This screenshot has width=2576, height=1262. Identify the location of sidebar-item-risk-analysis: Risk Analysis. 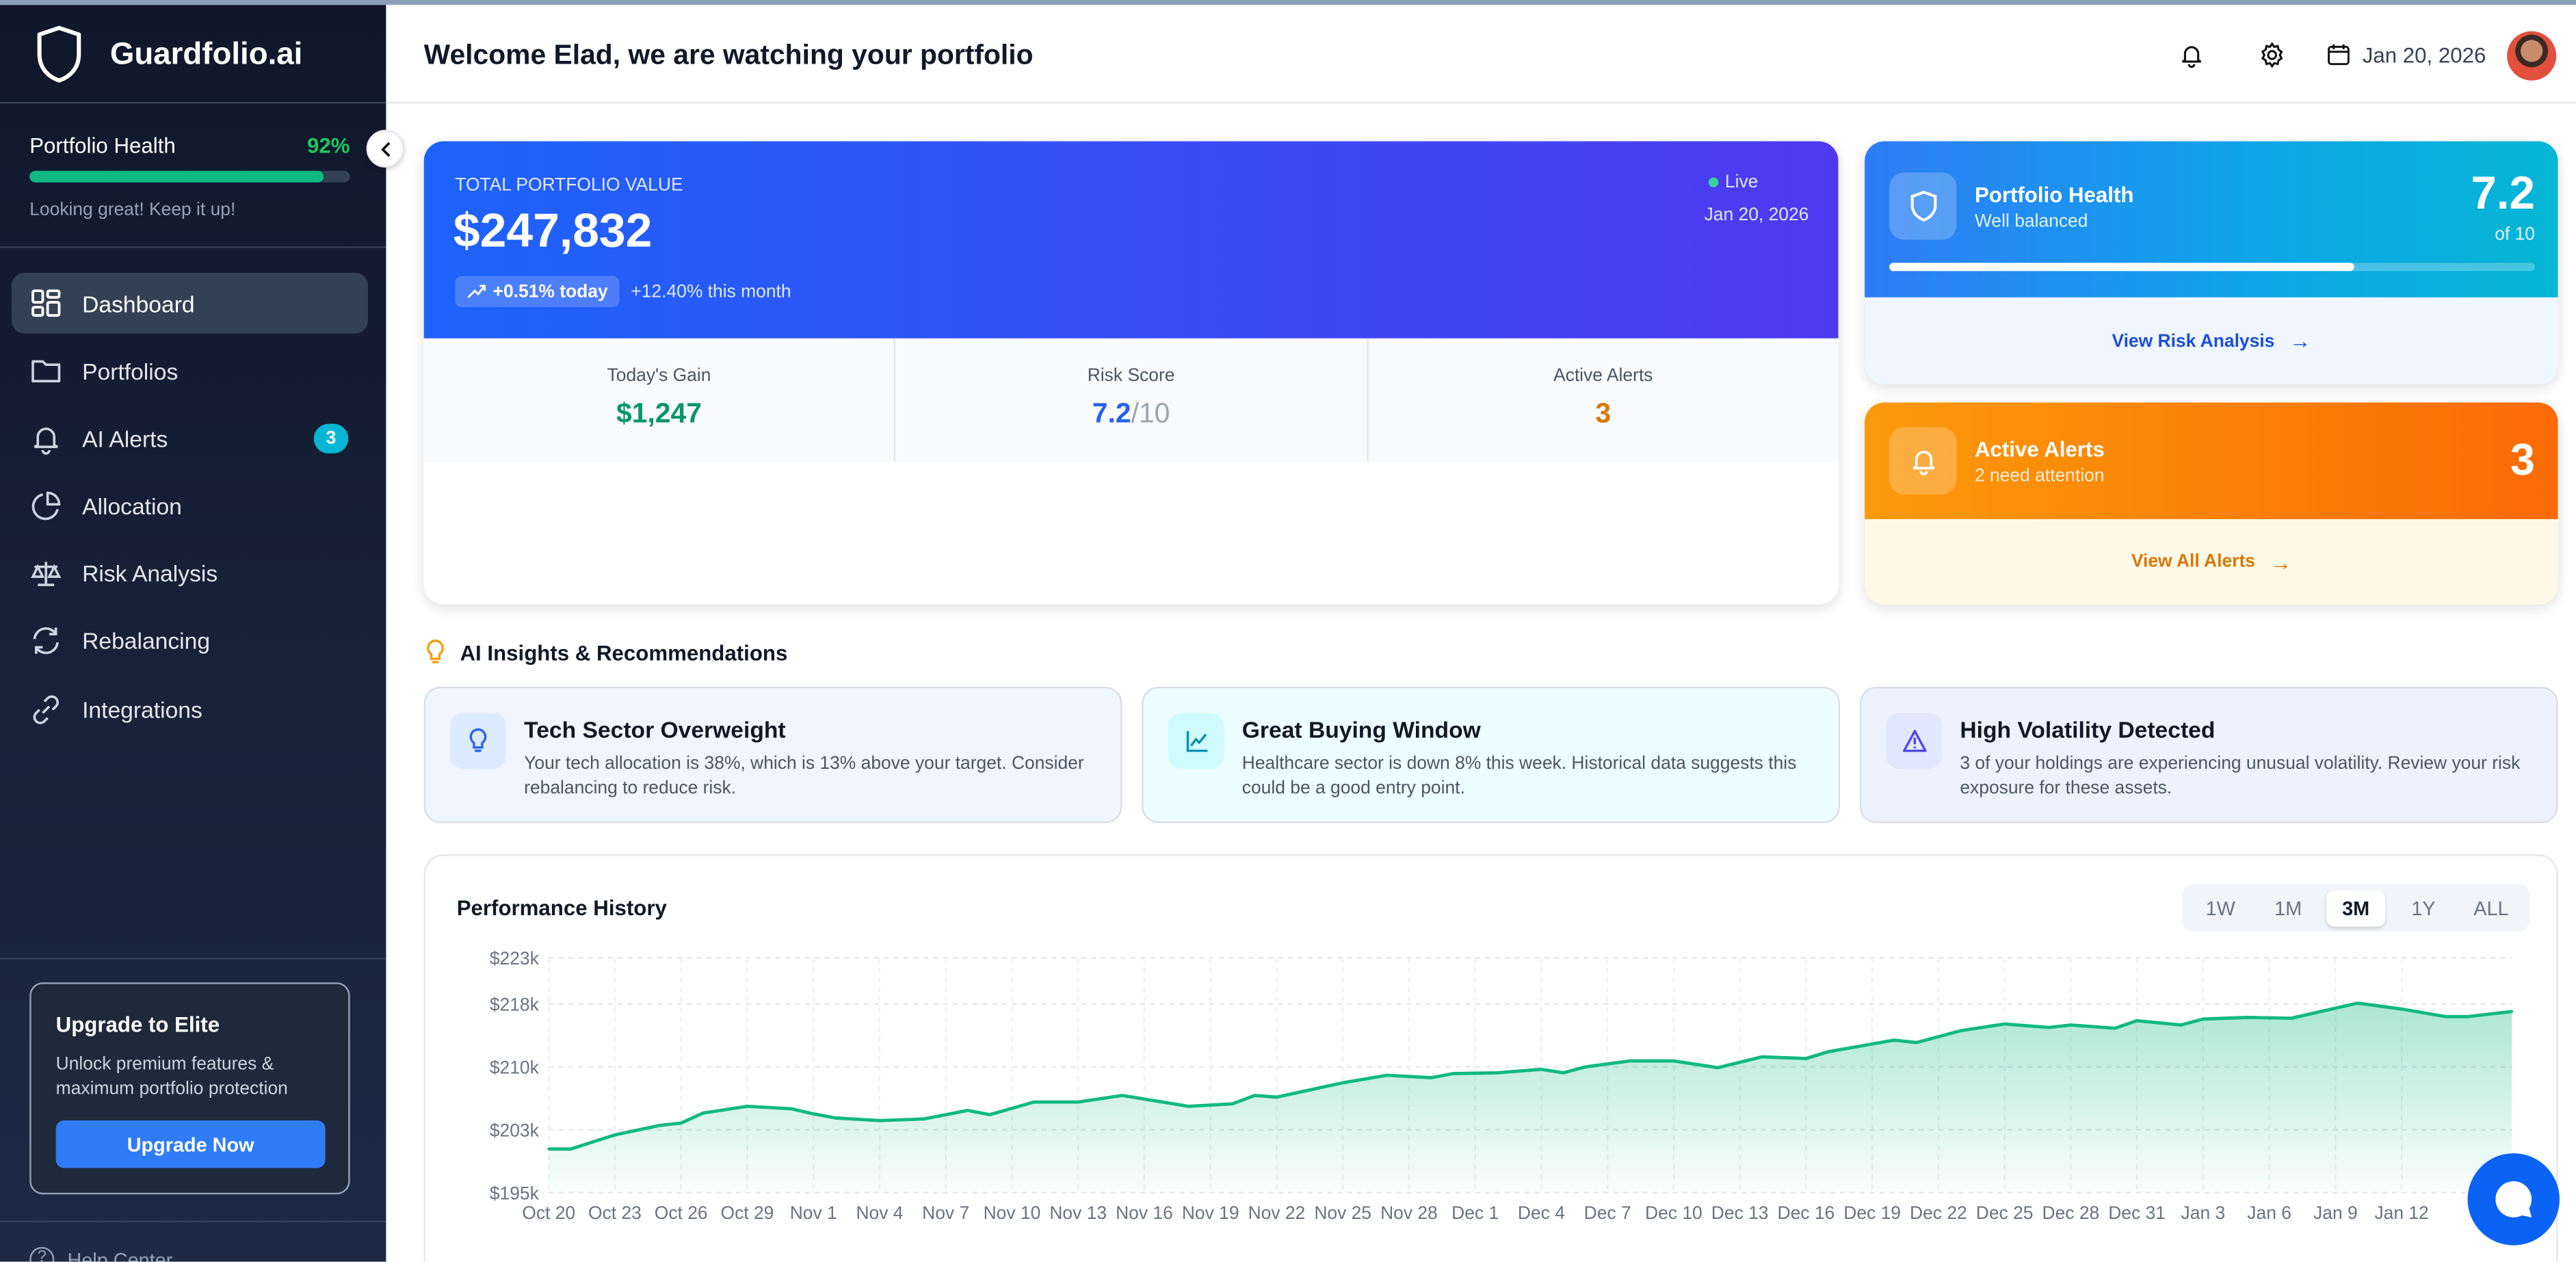
(190, 572).